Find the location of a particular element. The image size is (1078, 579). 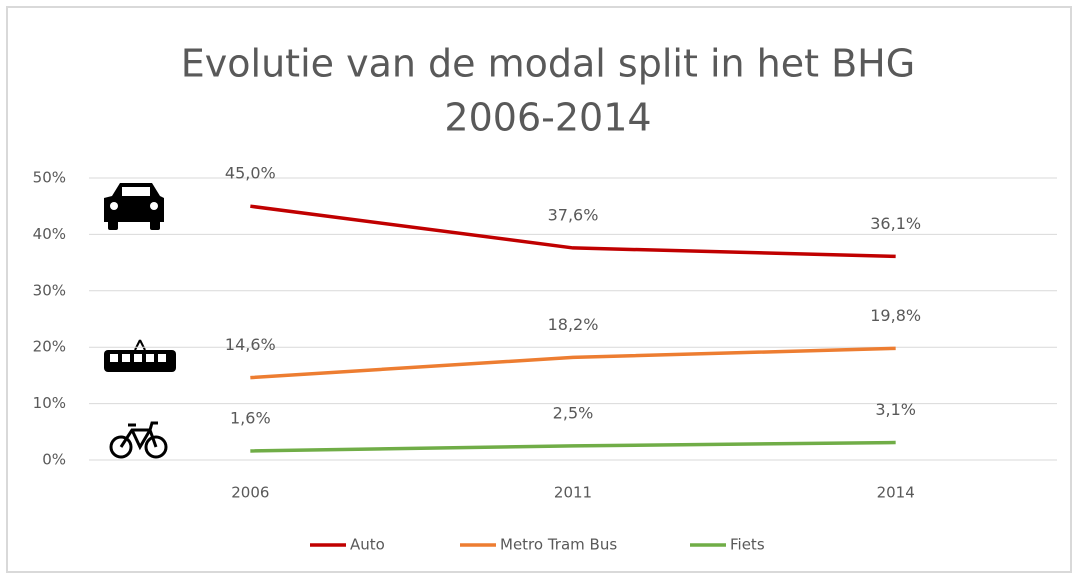

x-tick-label: 2014 is located at coordinates (896, 493).